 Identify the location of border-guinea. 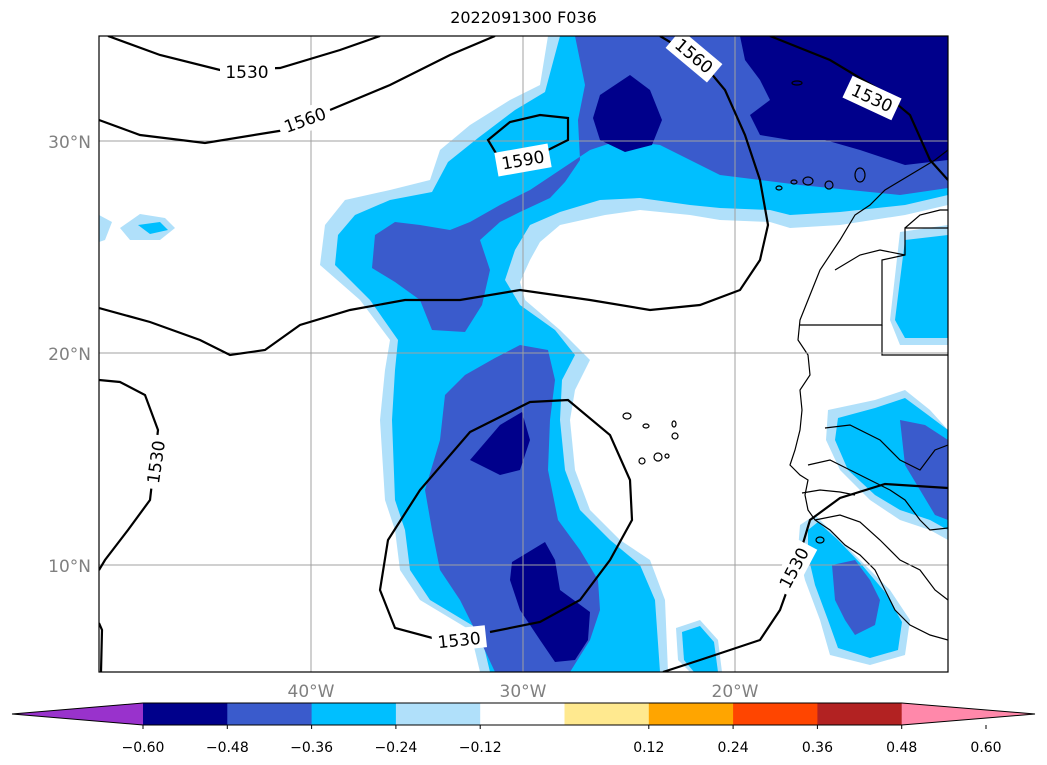
(881, 557).